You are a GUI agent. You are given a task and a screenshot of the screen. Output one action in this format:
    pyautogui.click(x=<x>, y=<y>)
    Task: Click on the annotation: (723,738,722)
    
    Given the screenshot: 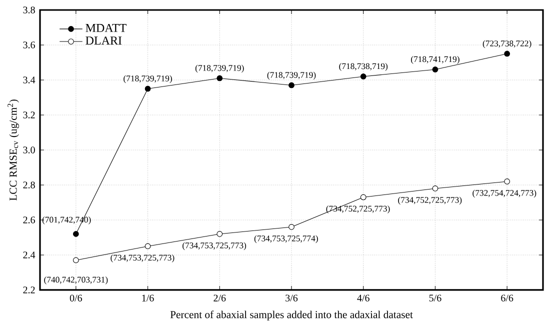 What is the action you would take?
    pyautogui.click(x=507, y=44)
    